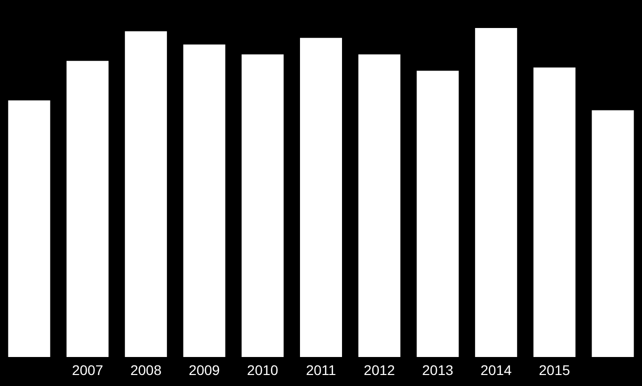 The image size is (642, 386). I want to click on x-tick-label: 2015, so click(554, 370).